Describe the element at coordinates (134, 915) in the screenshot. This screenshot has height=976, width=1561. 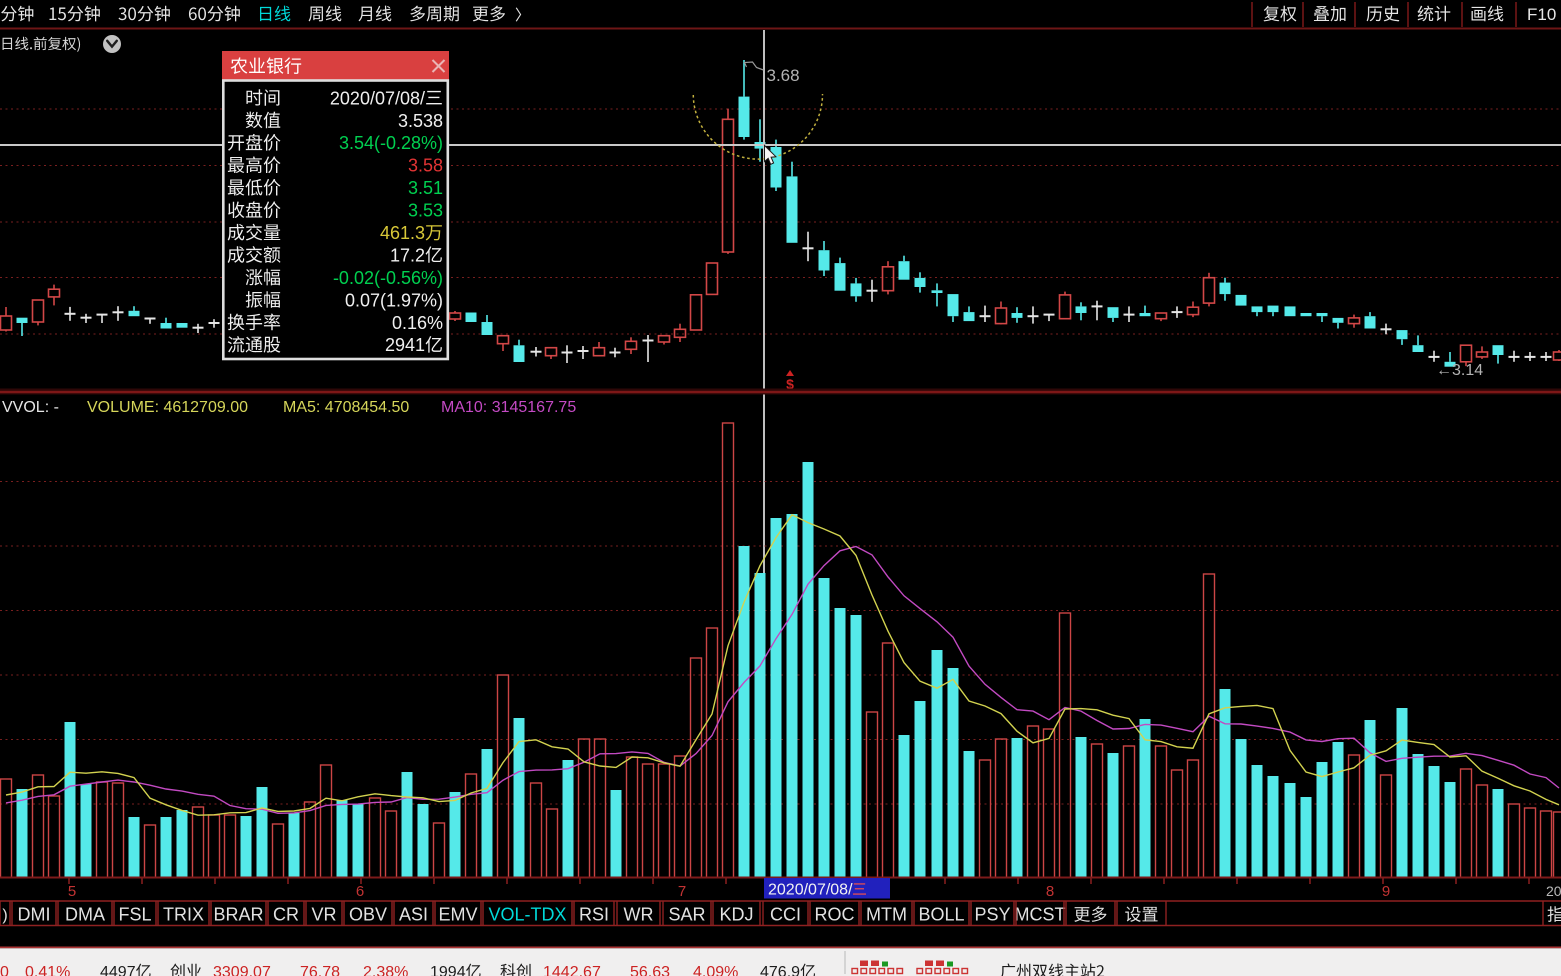
I see `svg-text: FSL` at that location.